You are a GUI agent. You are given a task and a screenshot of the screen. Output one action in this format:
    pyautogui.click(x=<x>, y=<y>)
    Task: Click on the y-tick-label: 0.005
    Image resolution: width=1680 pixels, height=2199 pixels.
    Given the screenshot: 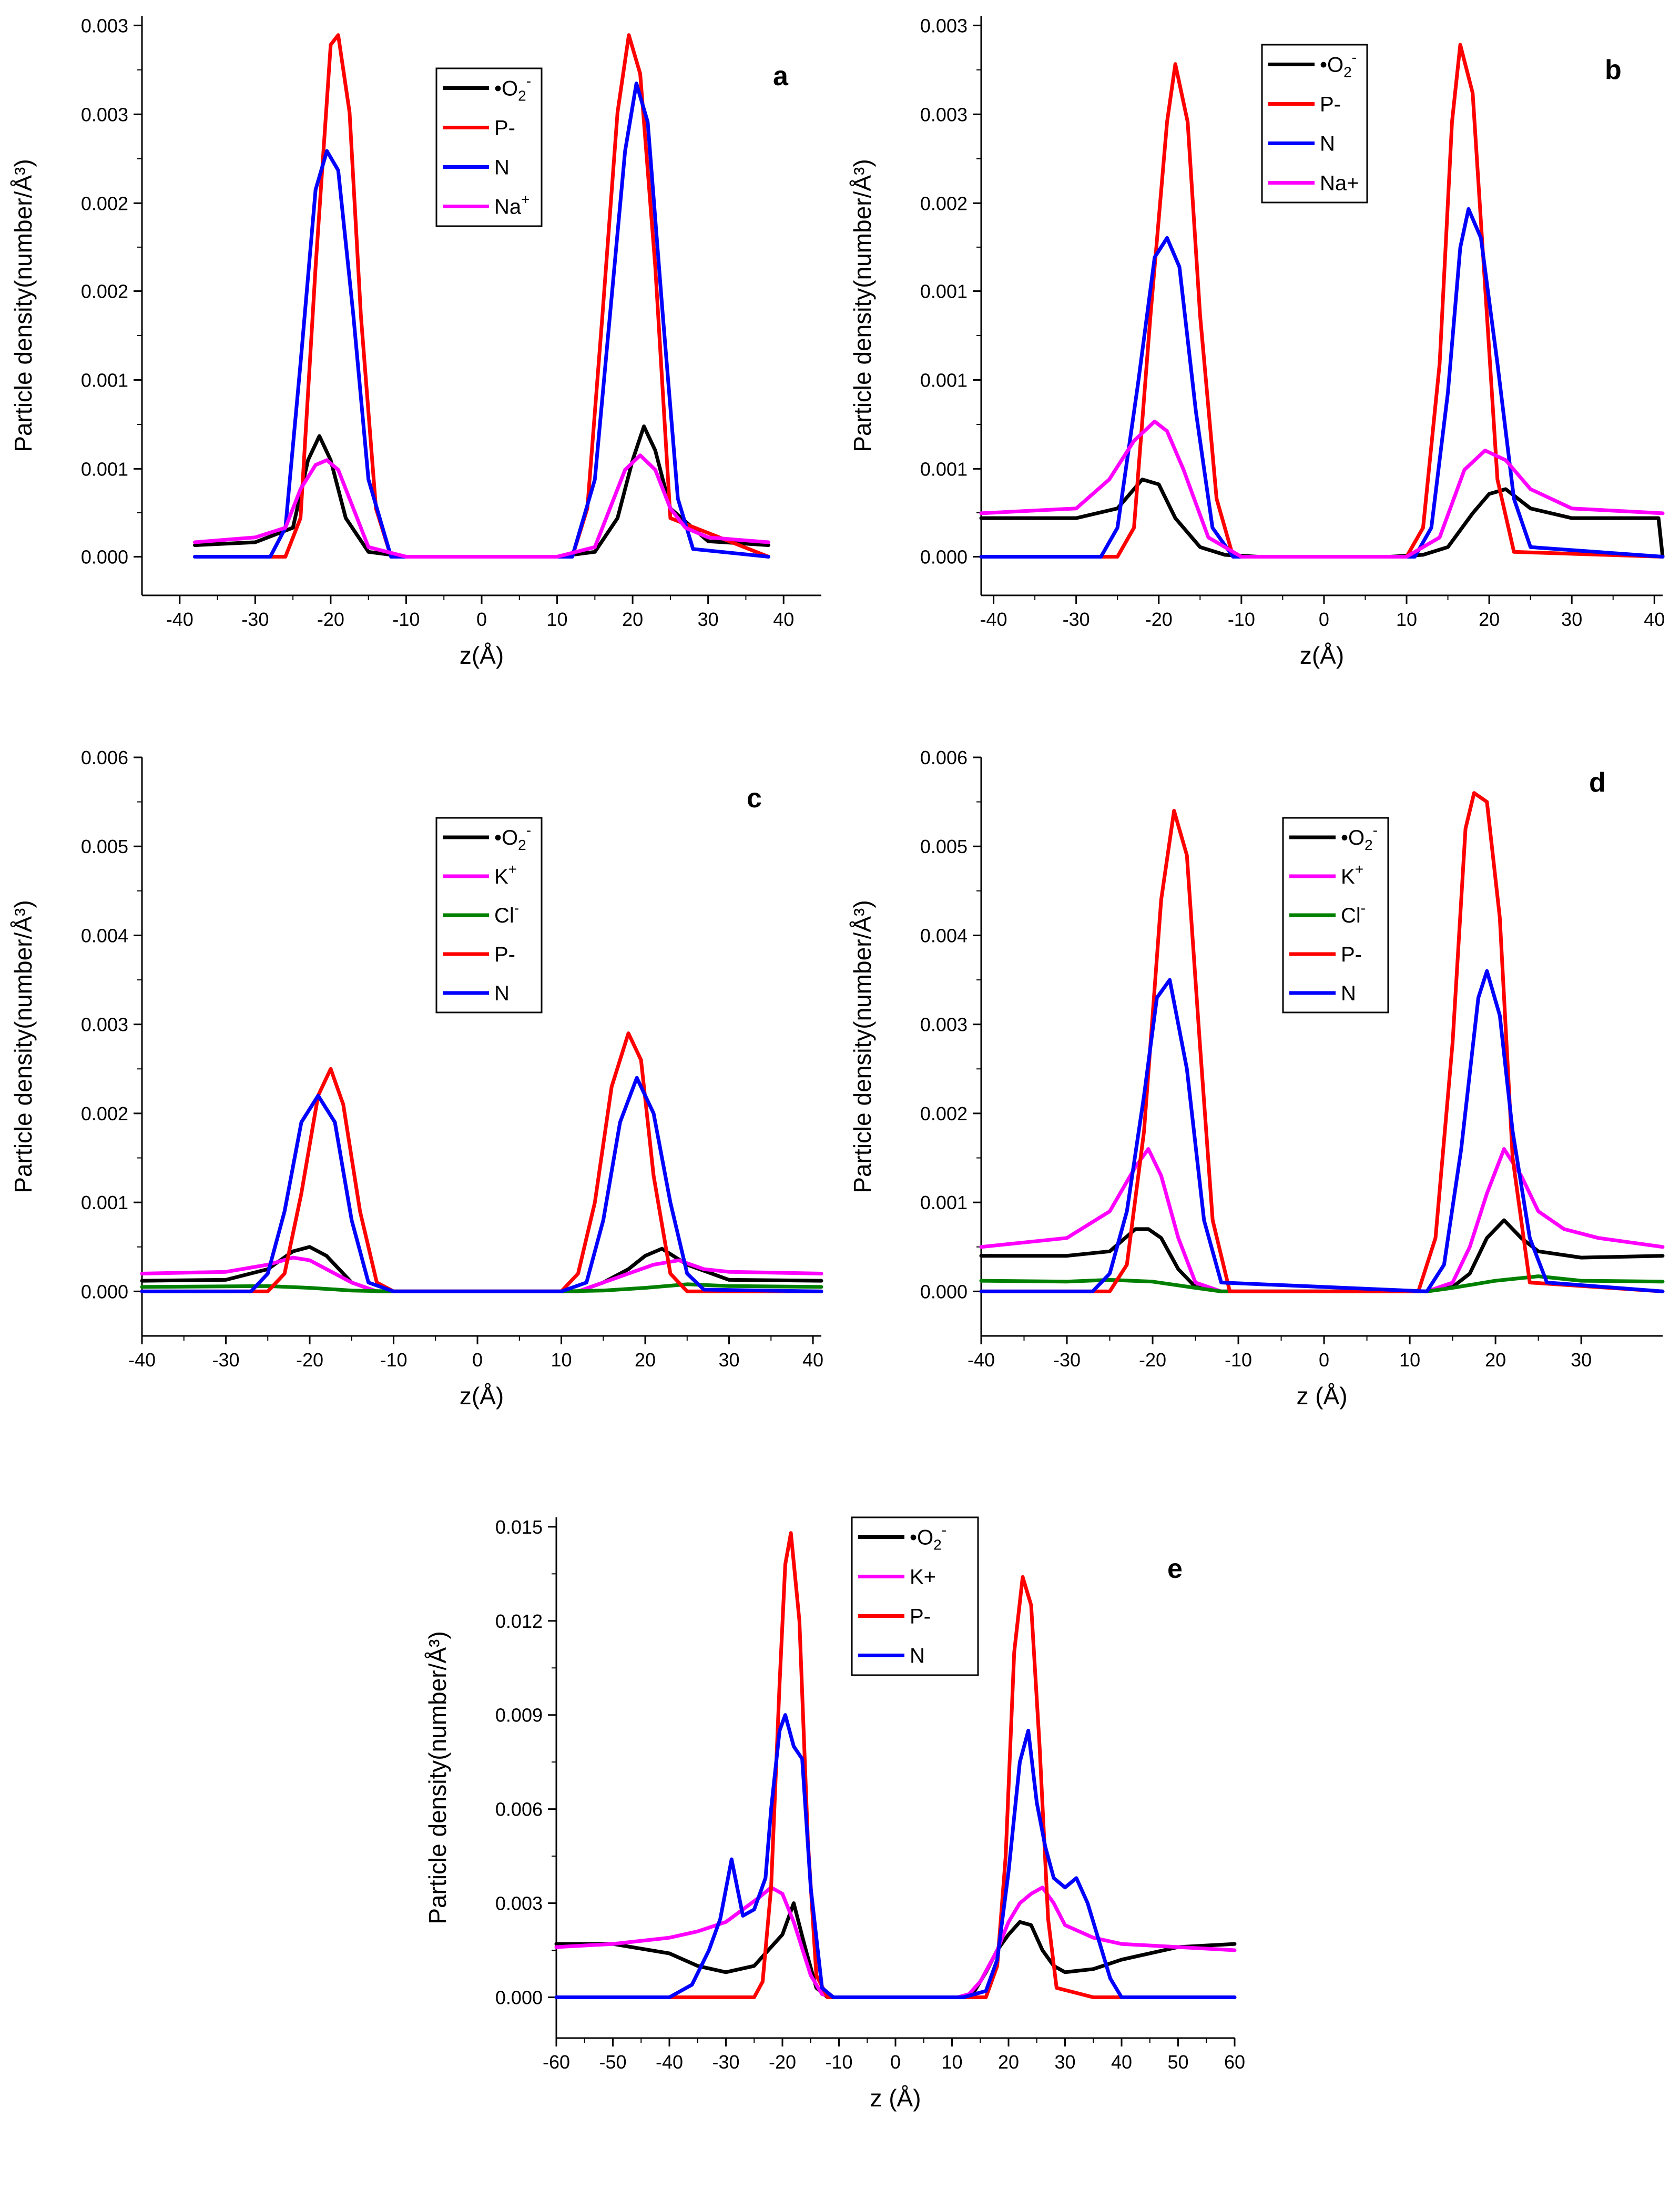 What is the action you would take?
    pyautogui.click(x=944, y=847)
    